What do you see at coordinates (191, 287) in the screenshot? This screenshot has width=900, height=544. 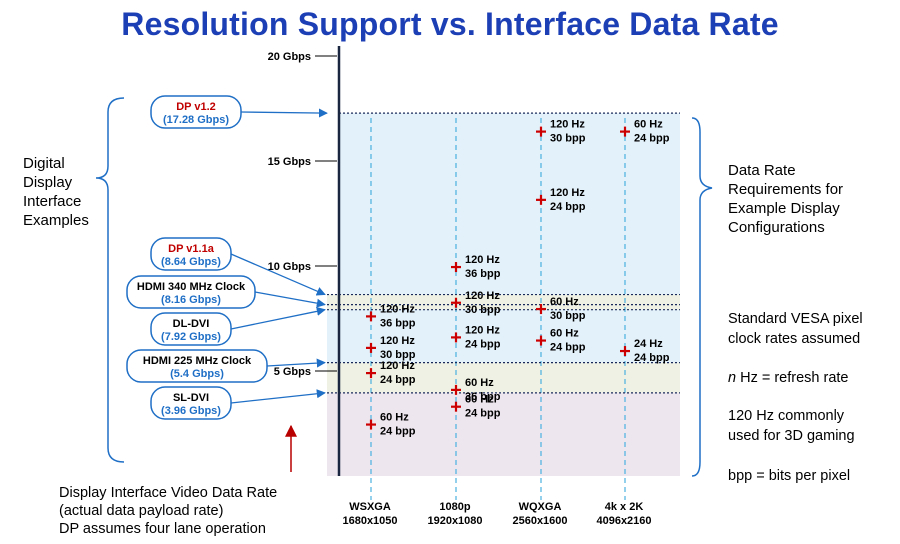 I see `interface-name: HDMI 340 MHz Clock` at bounding box center [191, 287].